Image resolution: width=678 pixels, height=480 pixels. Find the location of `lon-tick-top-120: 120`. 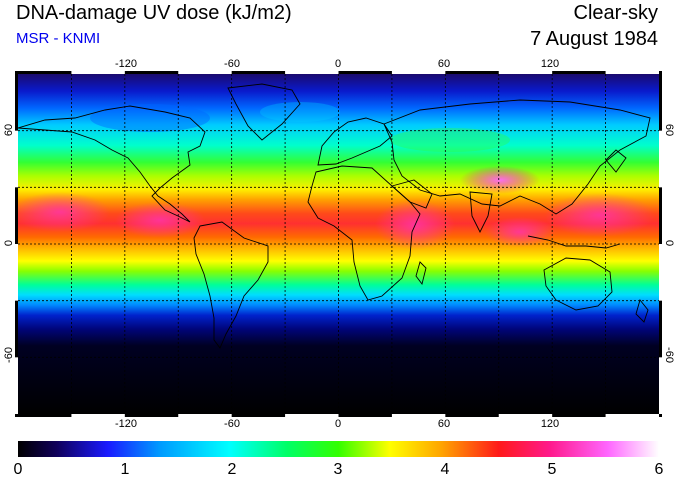

lon-tick-top-120: 120 is located at coordinates (550, 64).